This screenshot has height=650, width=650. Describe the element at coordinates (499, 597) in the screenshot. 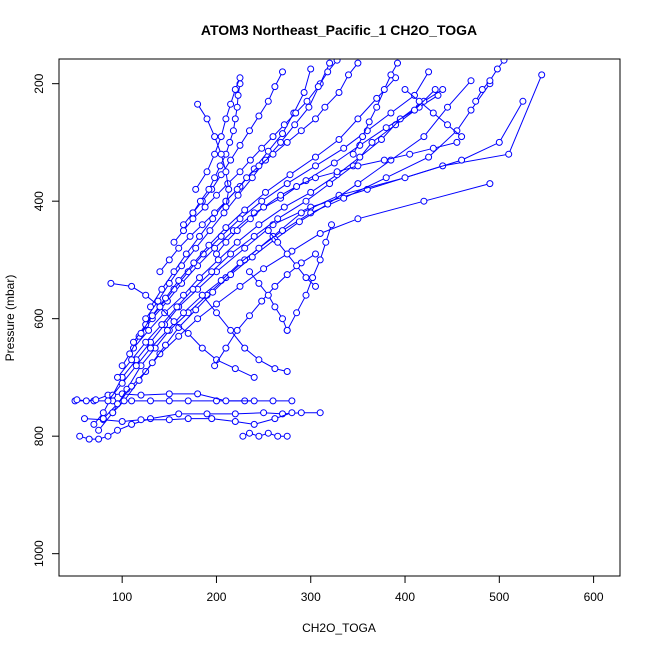

I see `x-tick-label: 500` at that location.